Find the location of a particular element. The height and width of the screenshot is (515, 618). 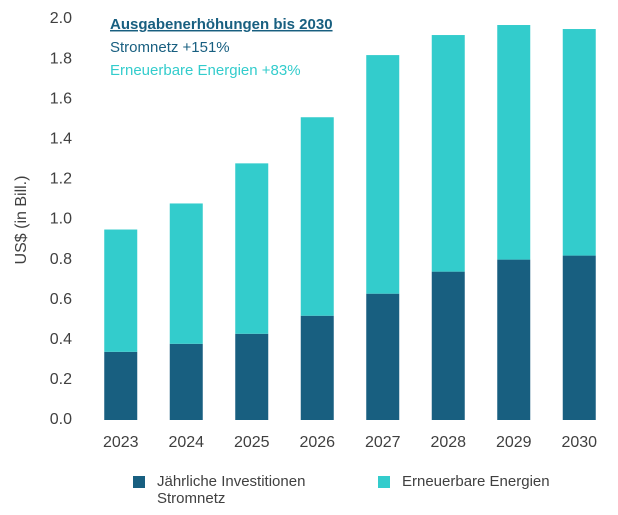

x-tick-label: 2025 is located at coordinates (252, 442).